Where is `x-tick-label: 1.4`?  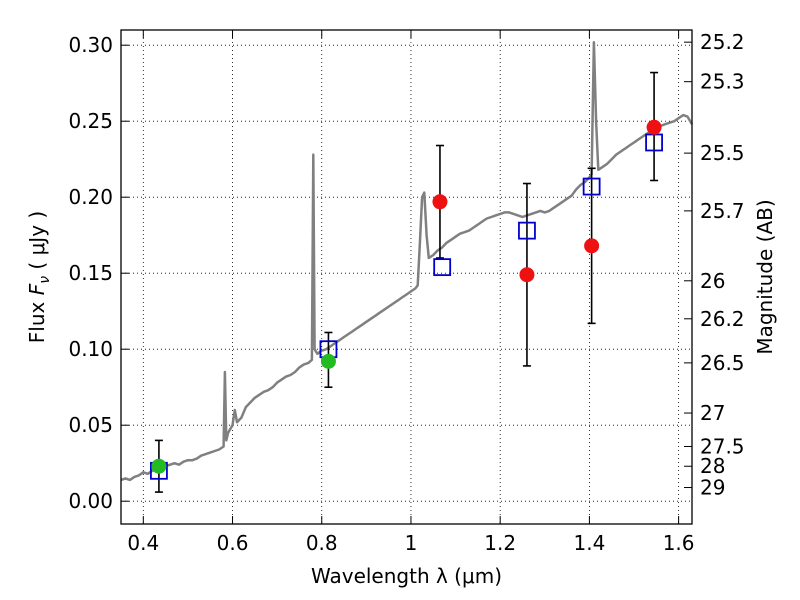 x-tick-label: 1.4 is located at coordinates (589, 543).